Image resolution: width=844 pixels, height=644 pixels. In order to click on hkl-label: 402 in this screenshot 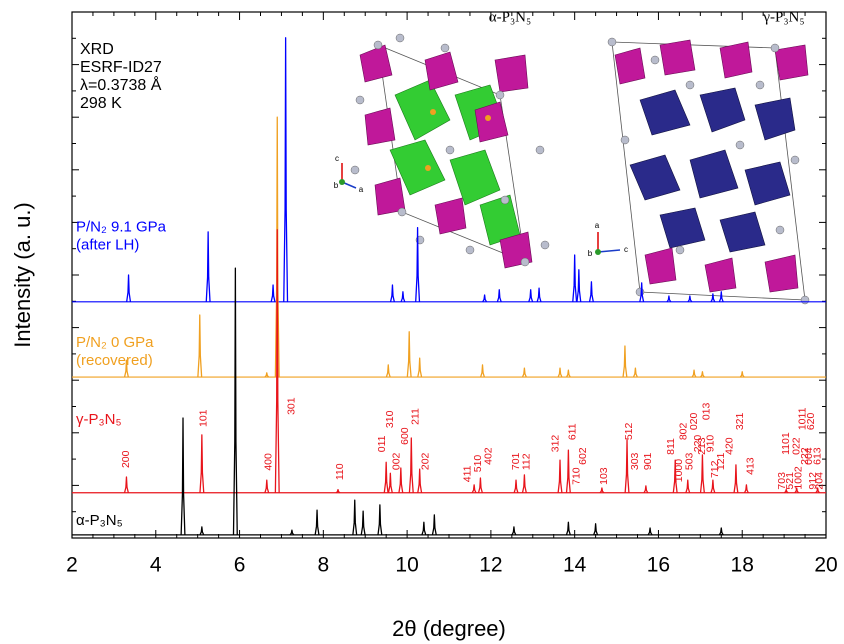, I will do `click(489, 456)`.